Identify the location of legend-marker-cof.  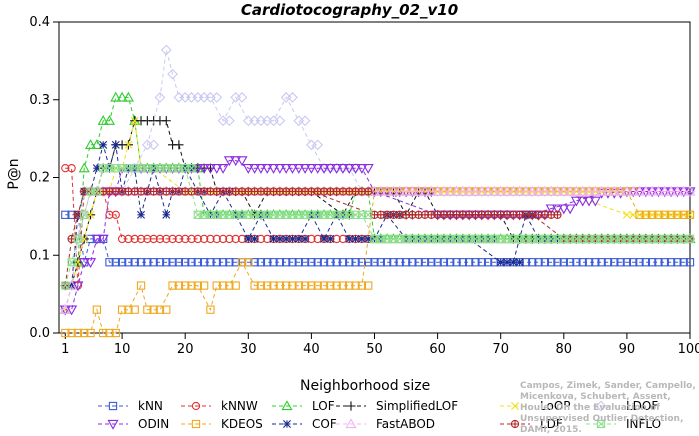
(287, 424).